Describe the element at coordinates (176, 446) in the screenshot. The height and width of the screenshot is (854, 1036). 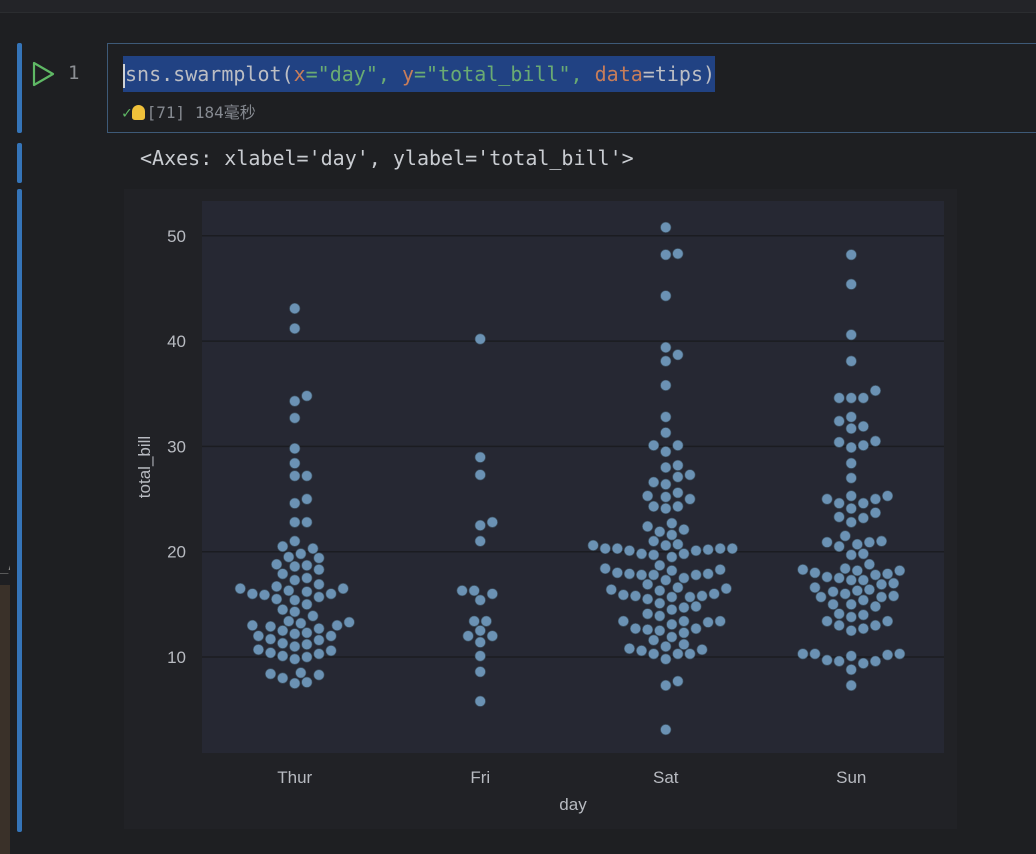
I see `y-tick-label: 30` at that location.